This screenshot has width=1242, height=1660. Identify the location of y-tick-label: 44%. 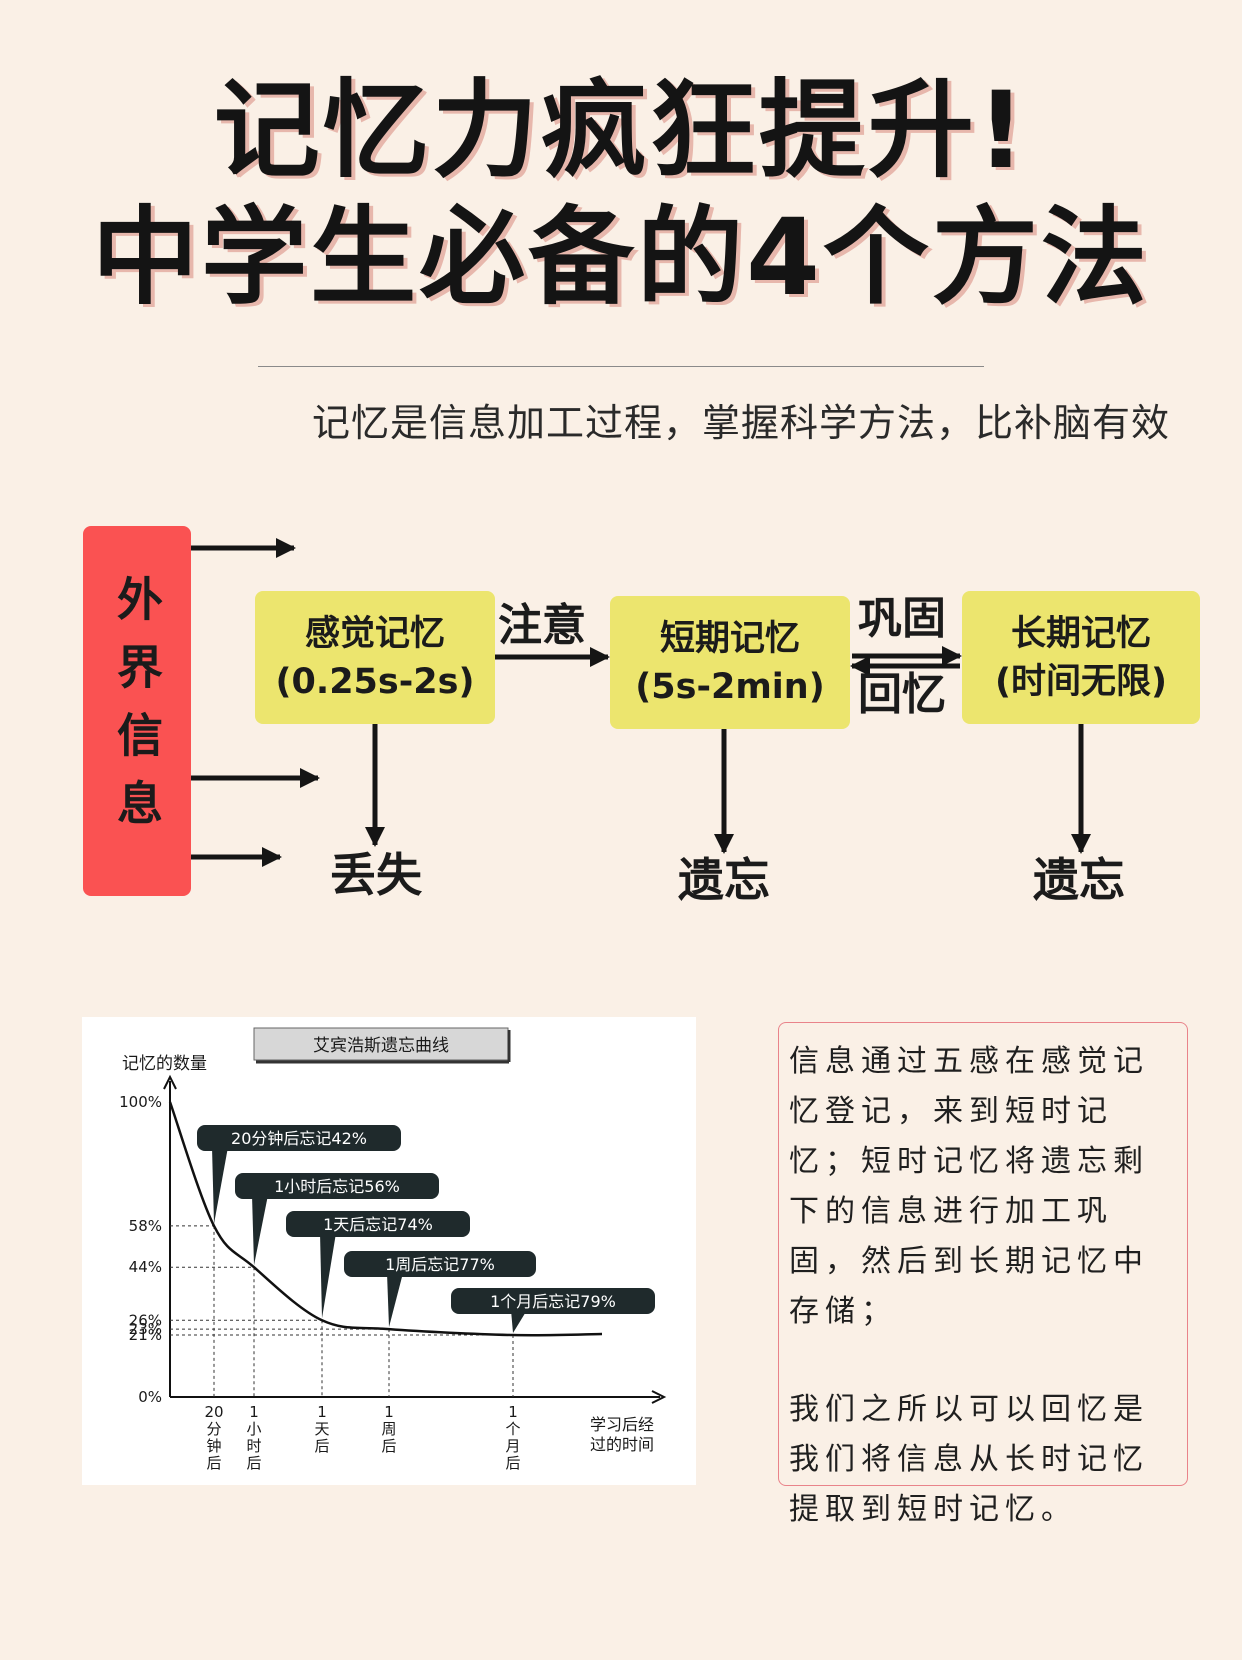
(145, 1267).